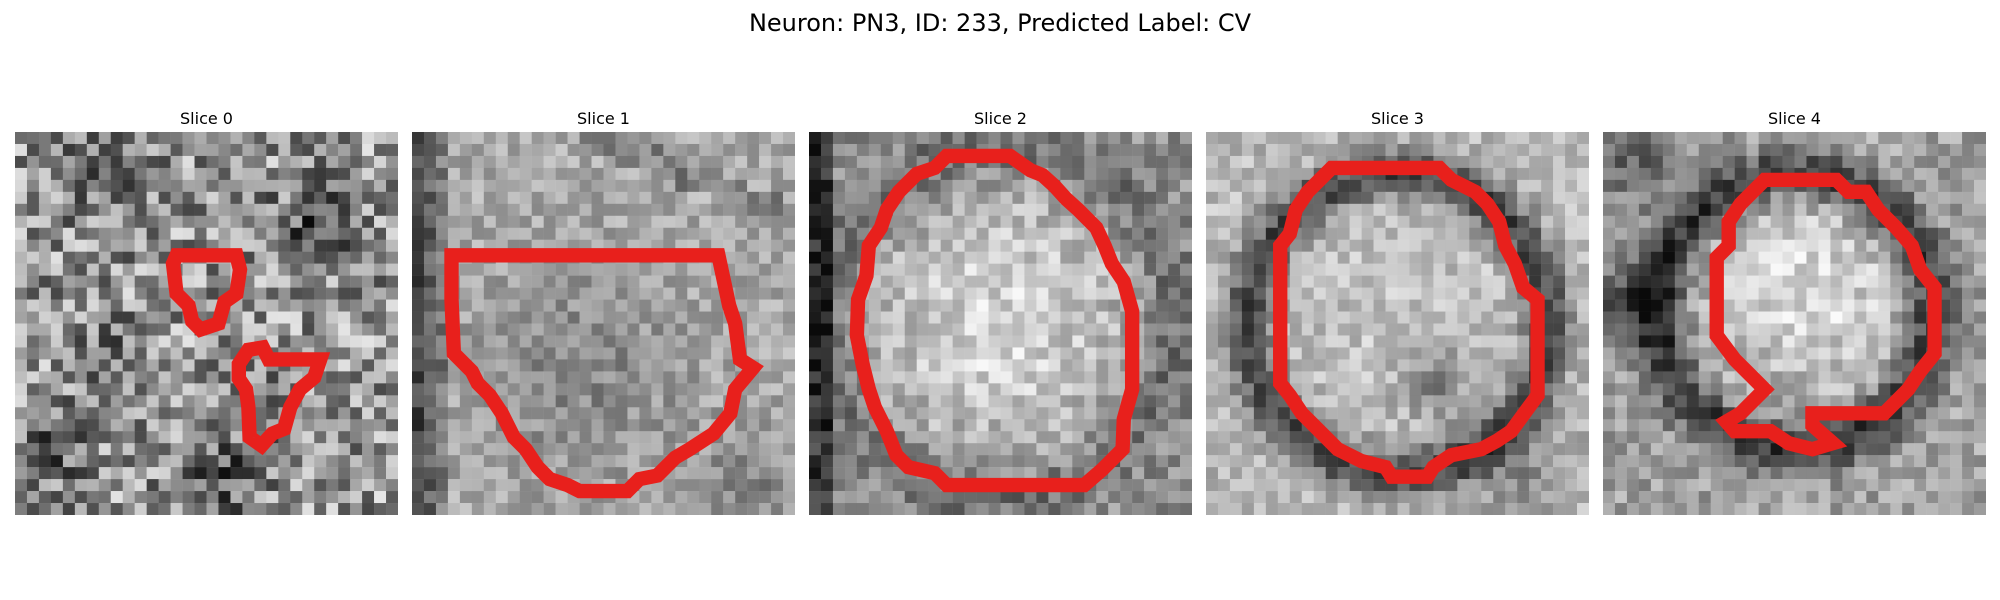 Image resolution: width=2000 pixels, height=600 pixels. What do you see at coordinates (1794, 118) in the screenshot?
I see `slice-title: Slice 4` at bounding box center [1794, 118].